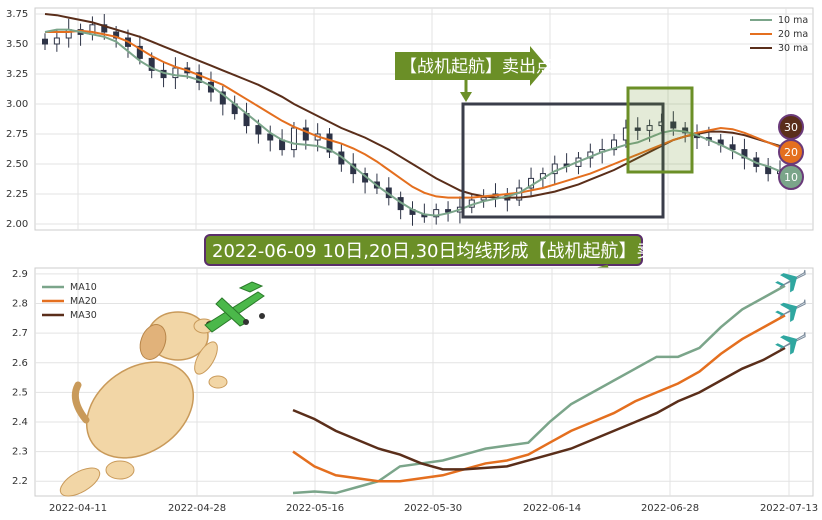 The width and height of the screenshot is (822, 520). I want to click on bottom-y-tick-label: 2.4, so click(20, 422).